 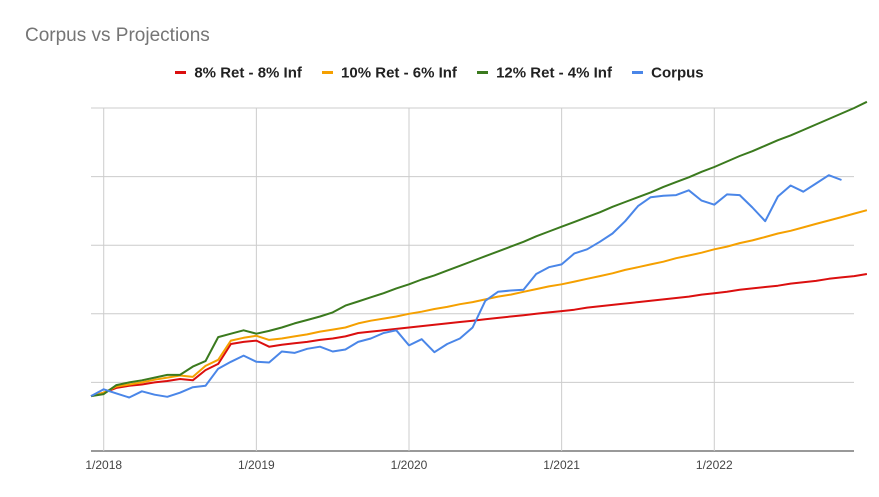 What do you see at coordinates (181, 72) in the screenshot?
I see `legend-swatch-red` at bounding box center [181, 72].